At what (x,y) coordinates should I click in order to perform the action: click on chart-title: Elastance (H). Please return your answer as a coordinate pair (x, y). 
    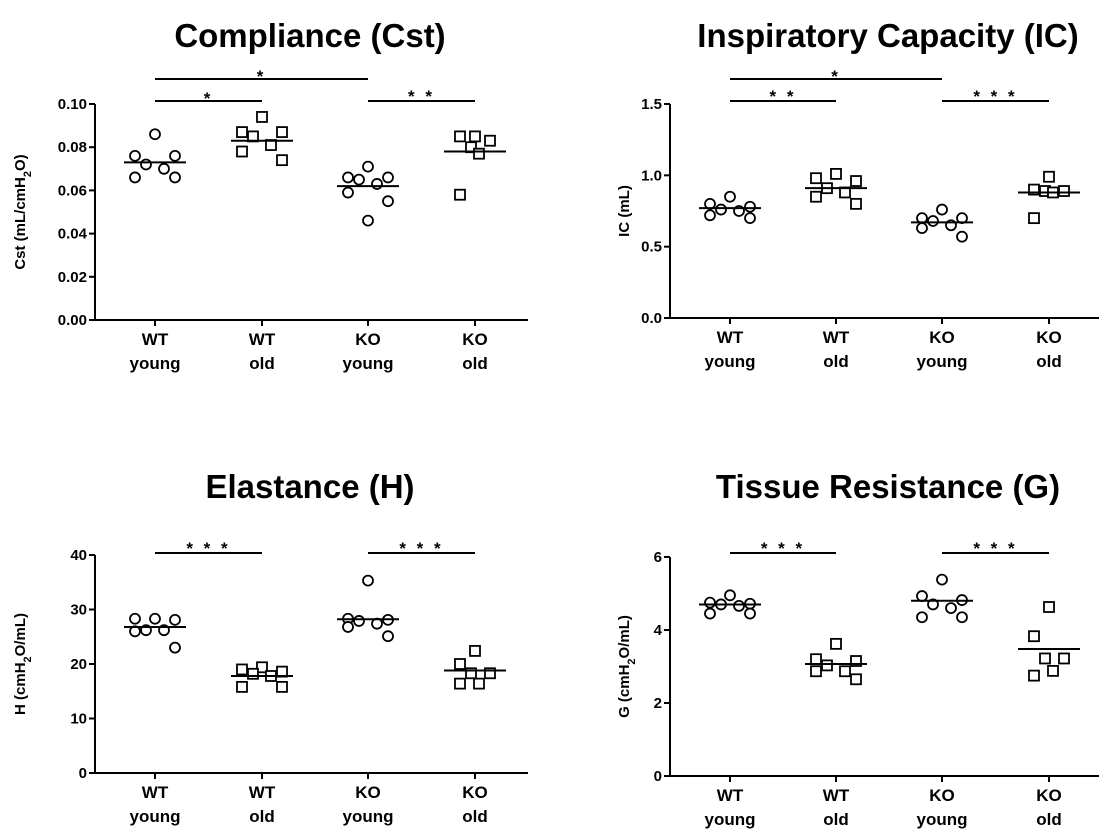
    Looking at the image, I should click on (309, 486).